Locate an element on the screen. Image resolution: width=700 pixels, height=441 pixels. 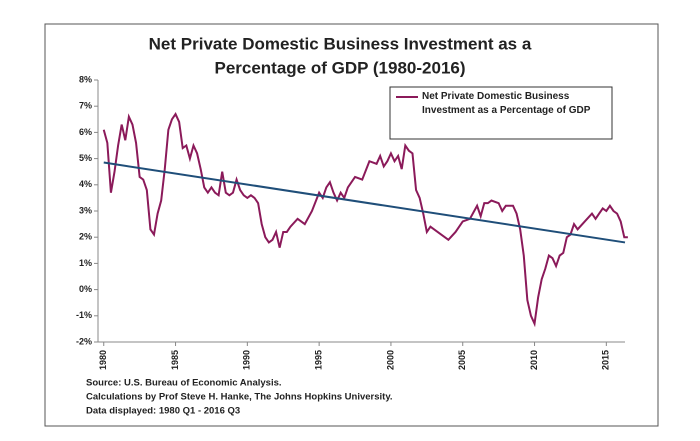
x-tick-label: 1985 is located at coordinates (175, 360).